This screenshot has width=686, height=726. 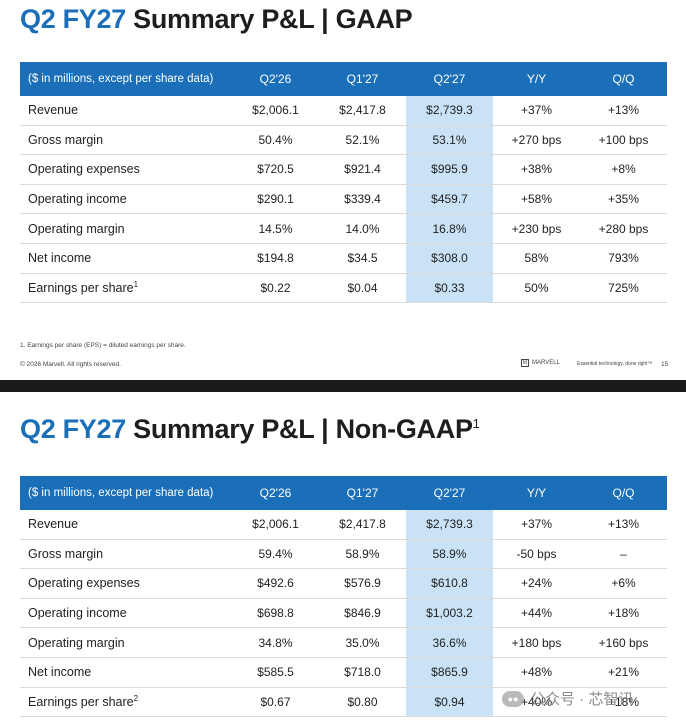 I want to click on value-cell: +44%, so click(x=536, y=613).